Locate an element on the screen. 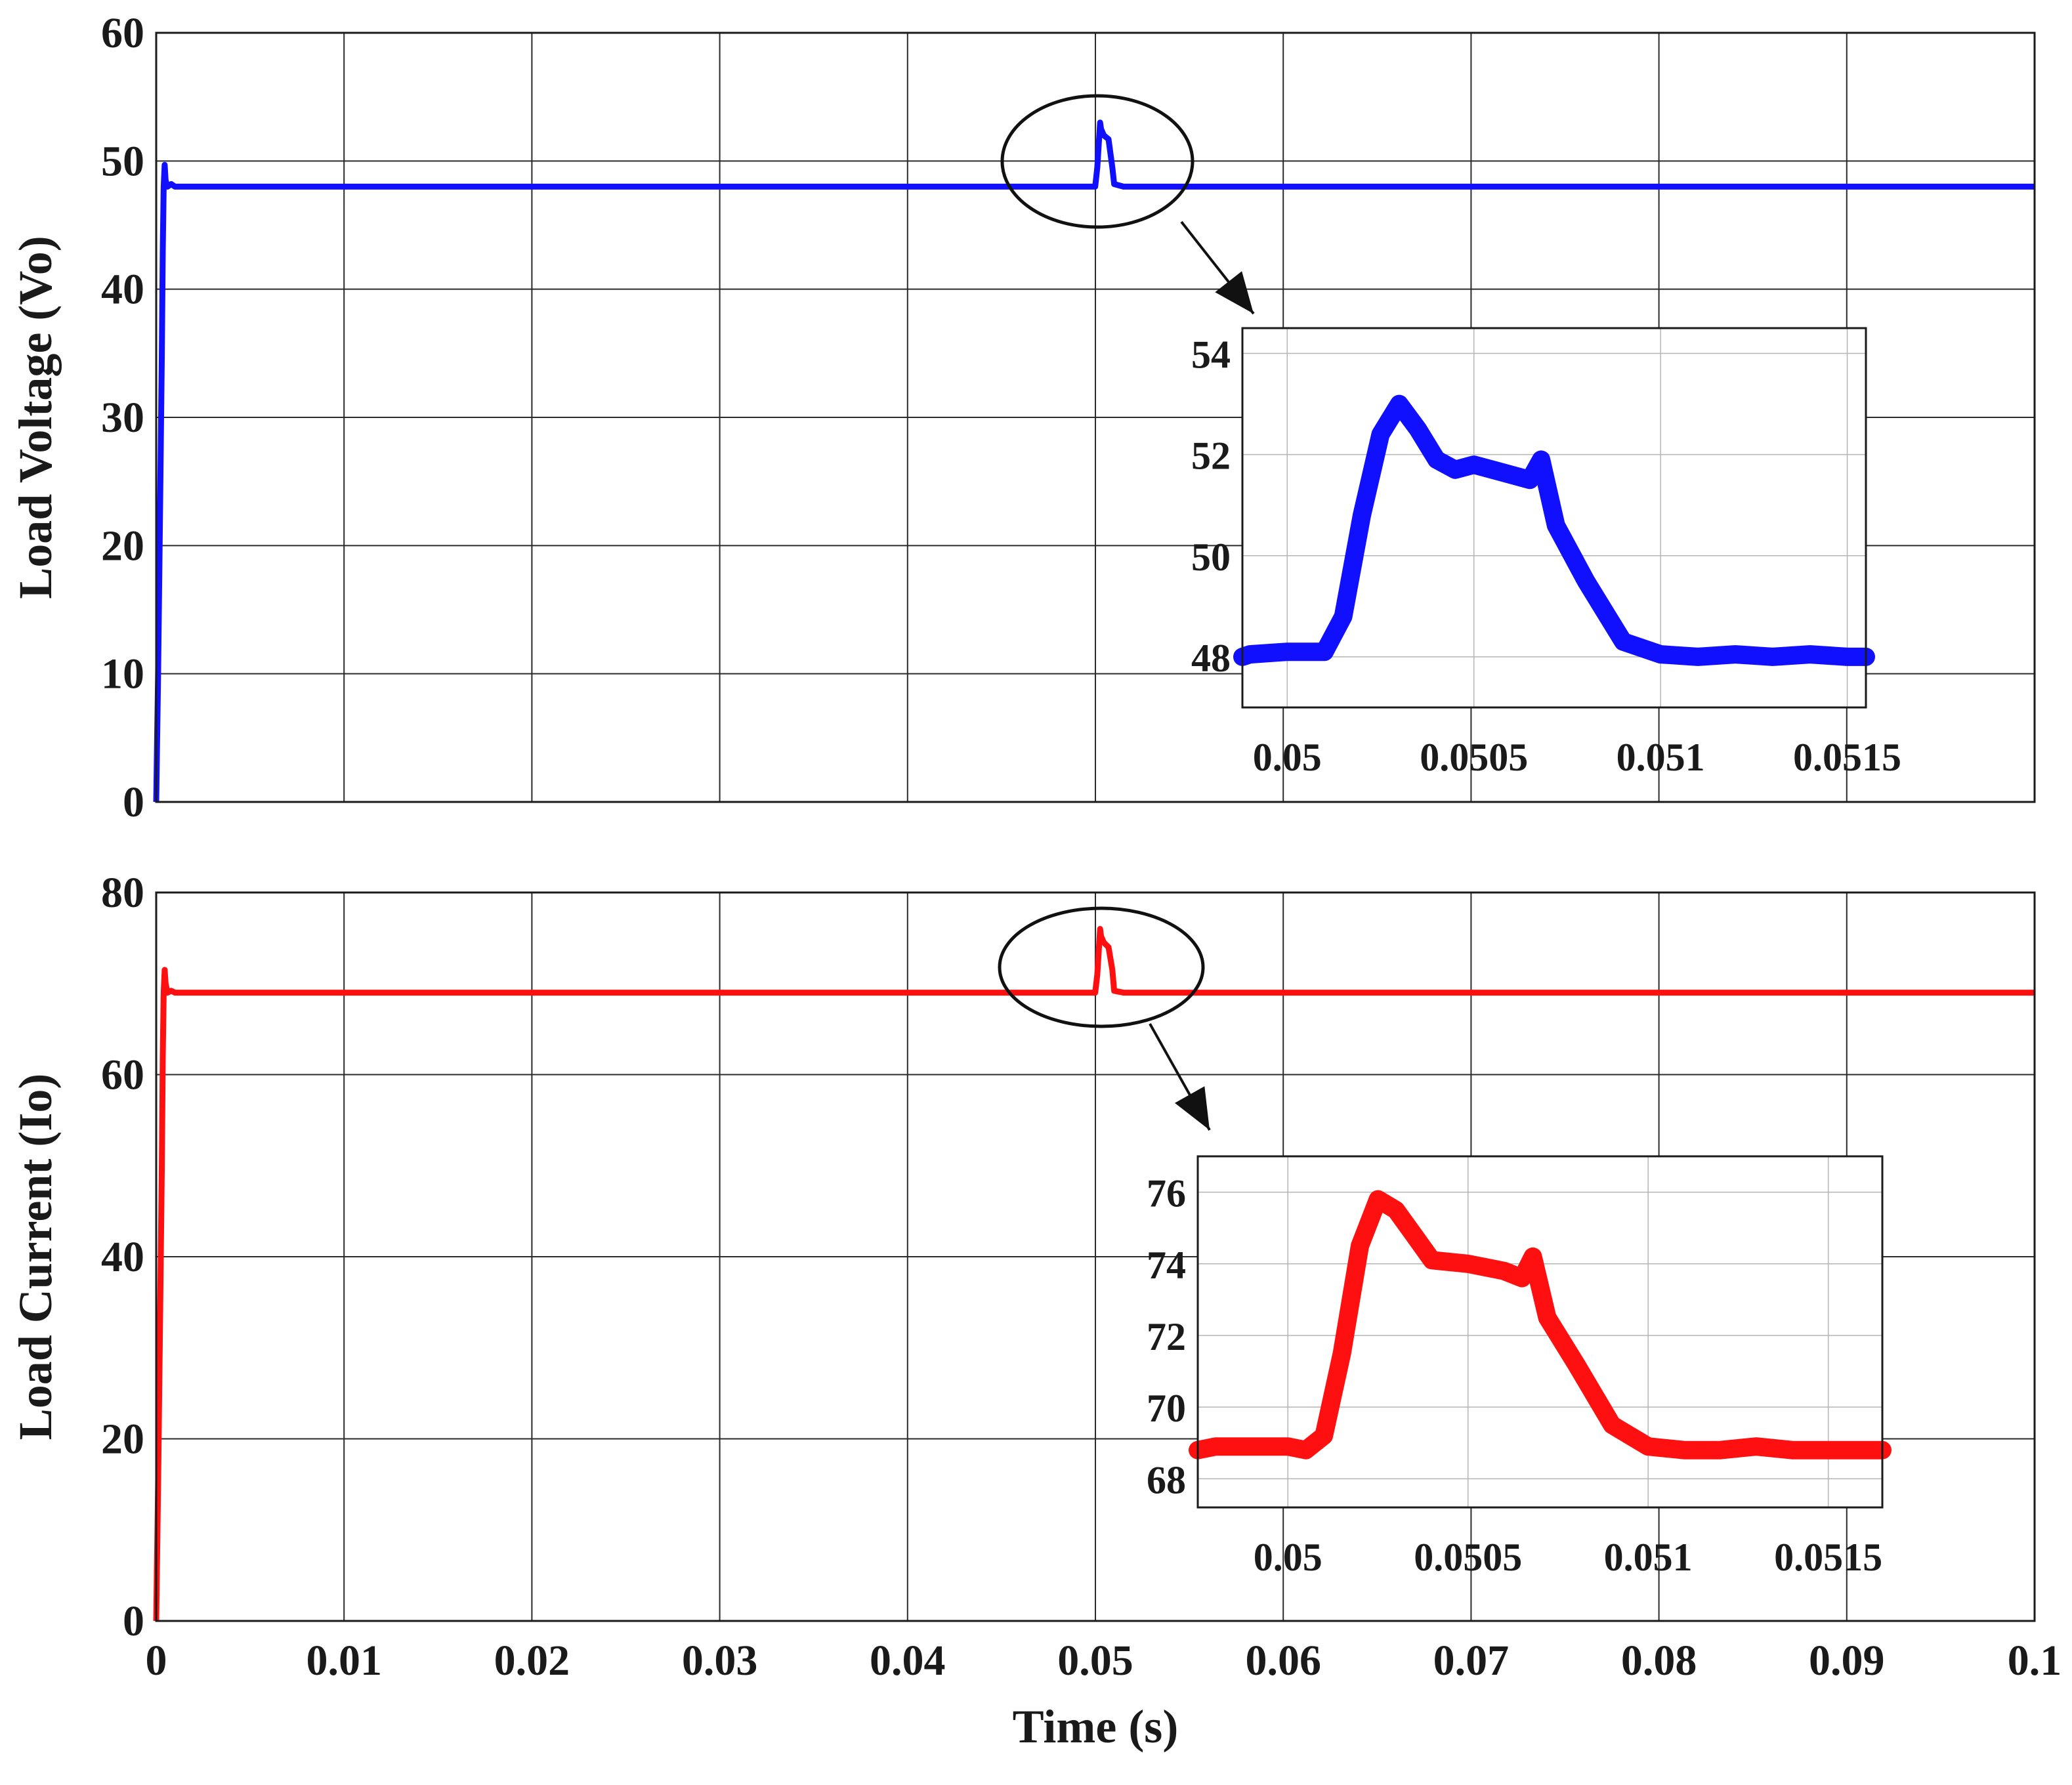 This screenshot has height=1785, width=2072. panel-2-zoom-highlight-ellipse is located at coordinates (1101, 967).